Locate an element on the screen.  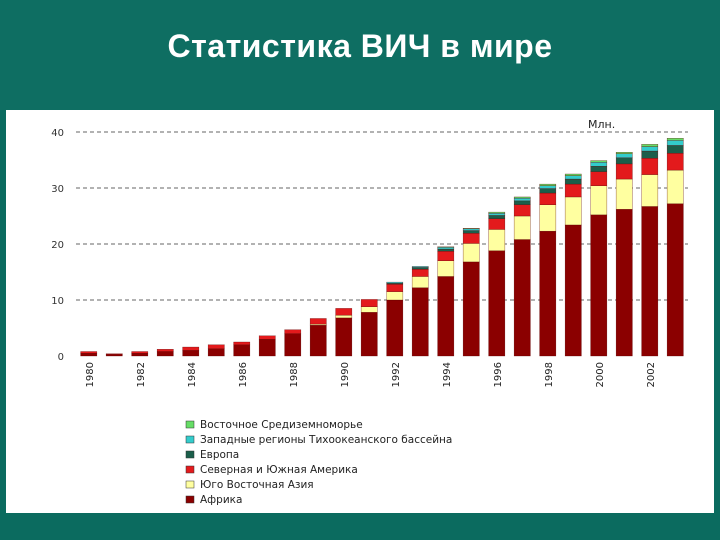
legend-label: Восточное Средиземноморье is located at coordinates (281, 425).